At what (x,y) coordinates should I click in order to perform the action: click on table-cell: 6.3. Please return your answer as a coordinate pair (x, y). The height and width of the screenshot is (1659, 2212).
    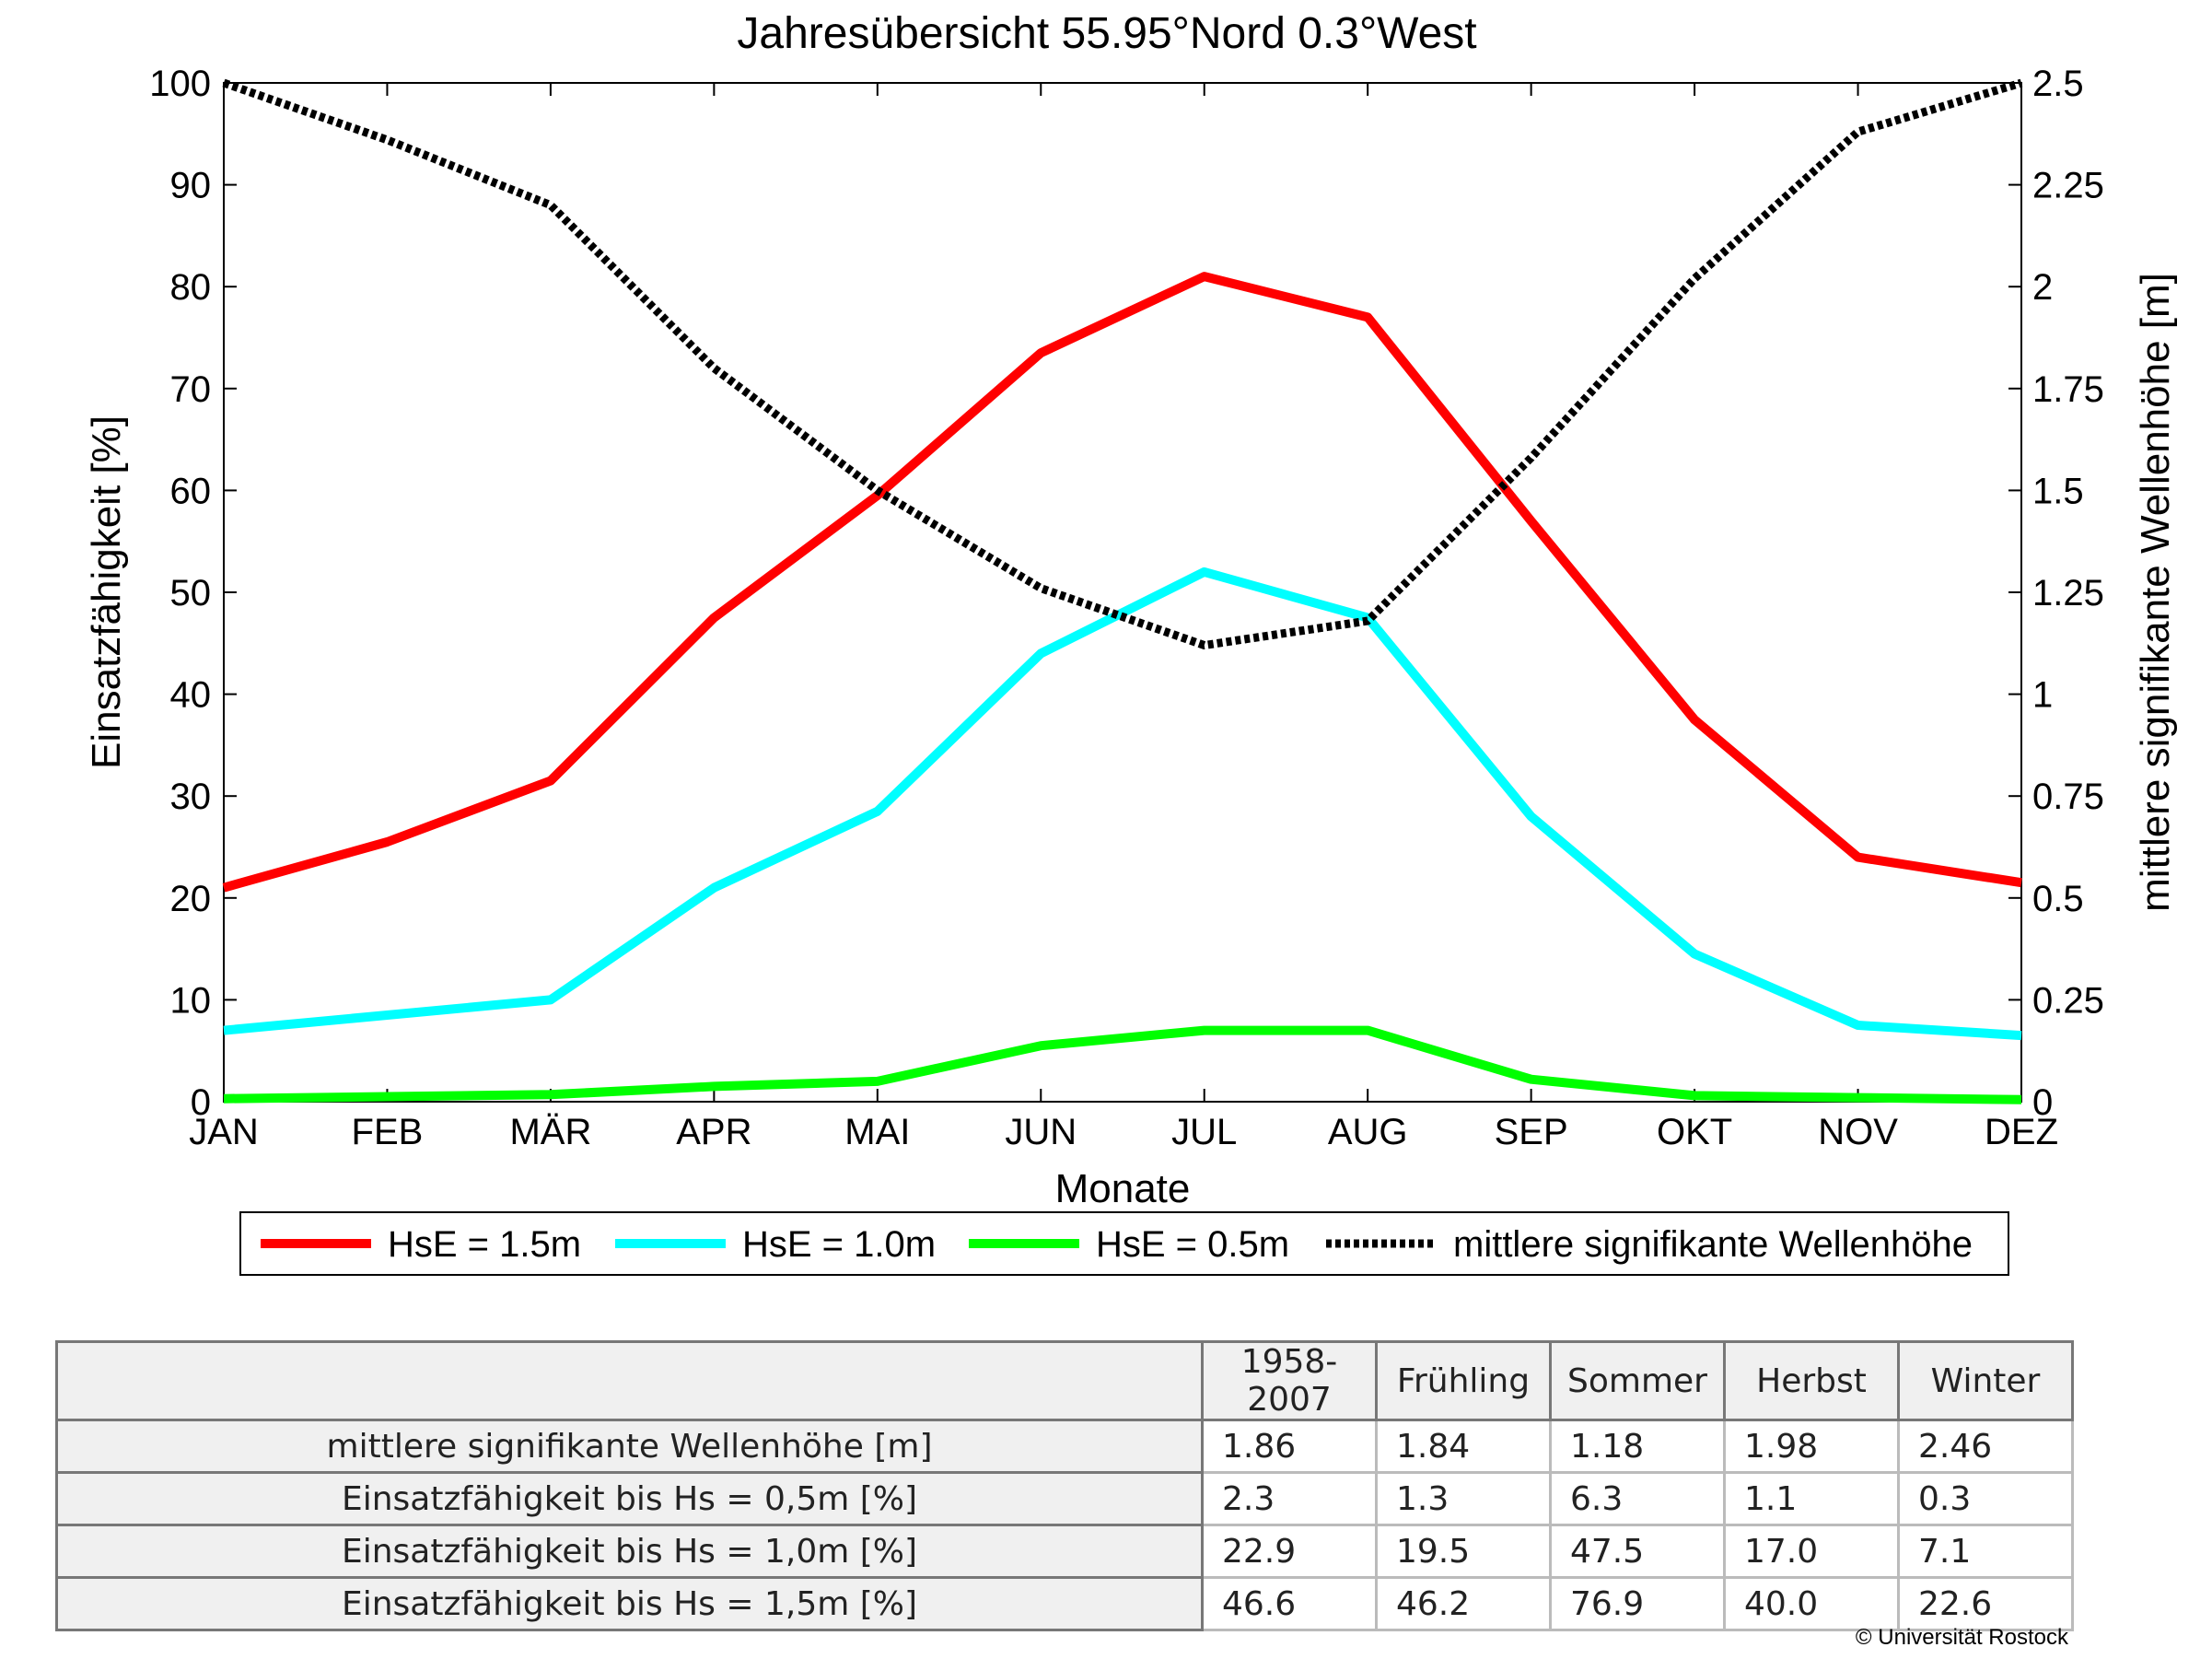
    Looking at the image, I should click on (1638, 1498).